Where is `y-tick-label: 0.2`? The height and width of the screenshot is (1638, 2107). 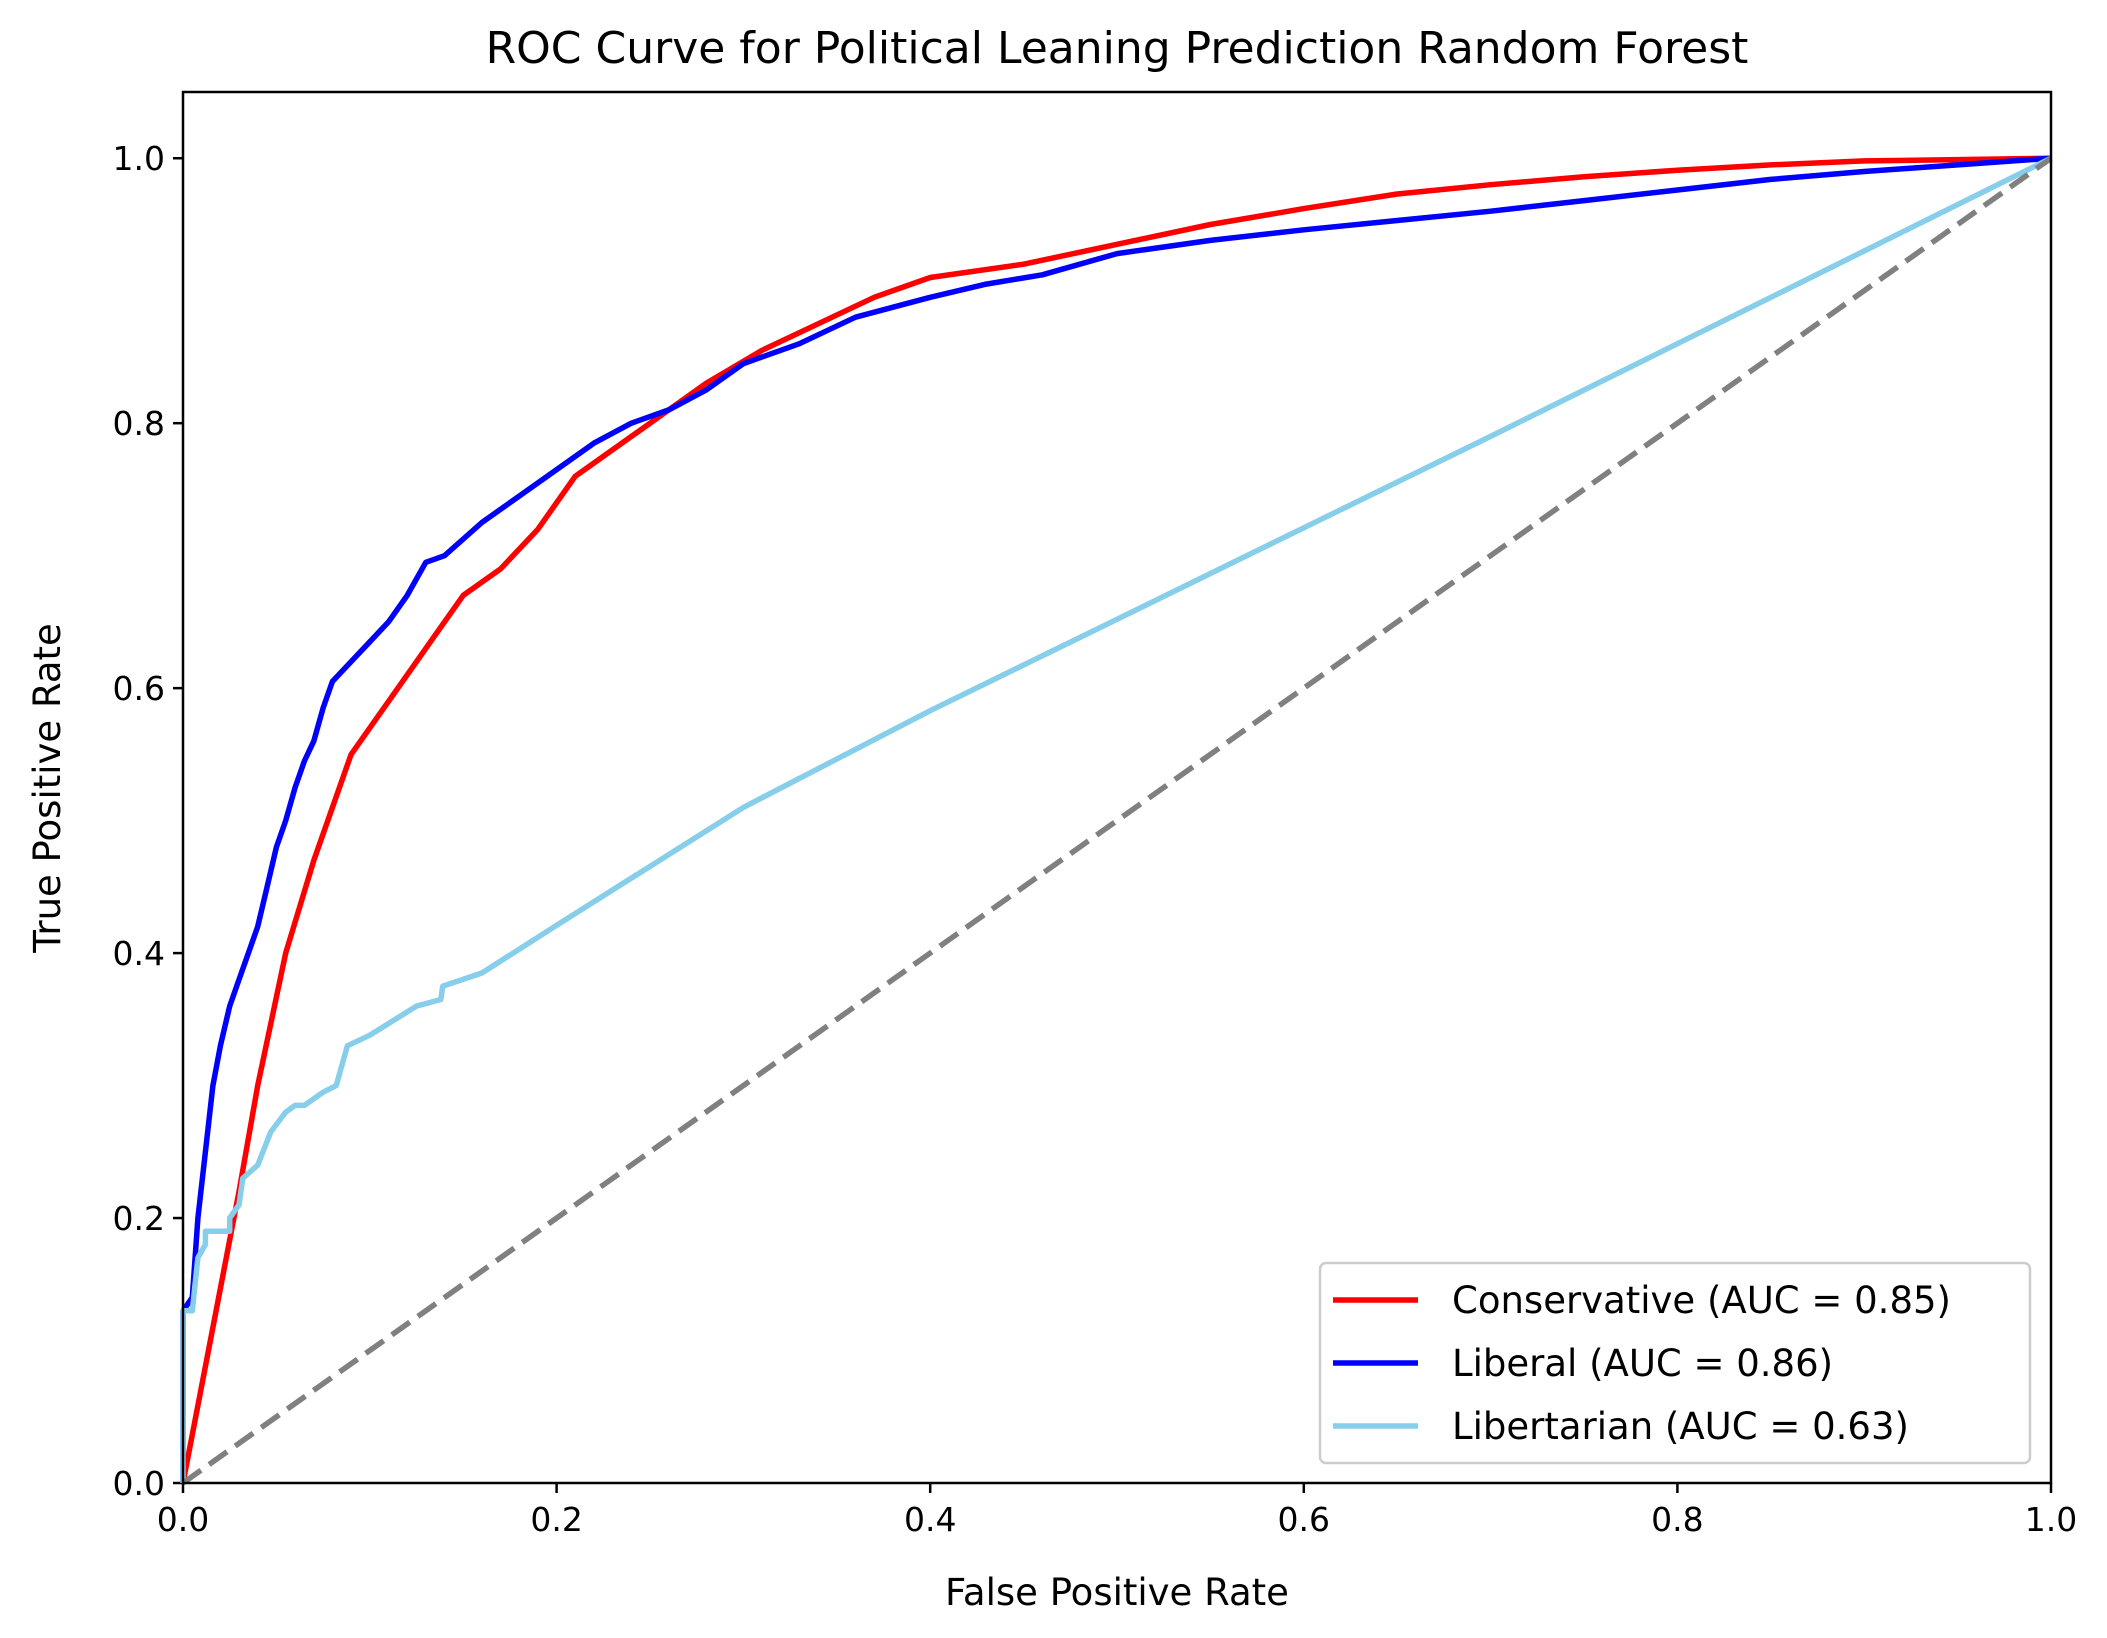 y-tick-label: 0.2 is located at coordinates (139, 1218).